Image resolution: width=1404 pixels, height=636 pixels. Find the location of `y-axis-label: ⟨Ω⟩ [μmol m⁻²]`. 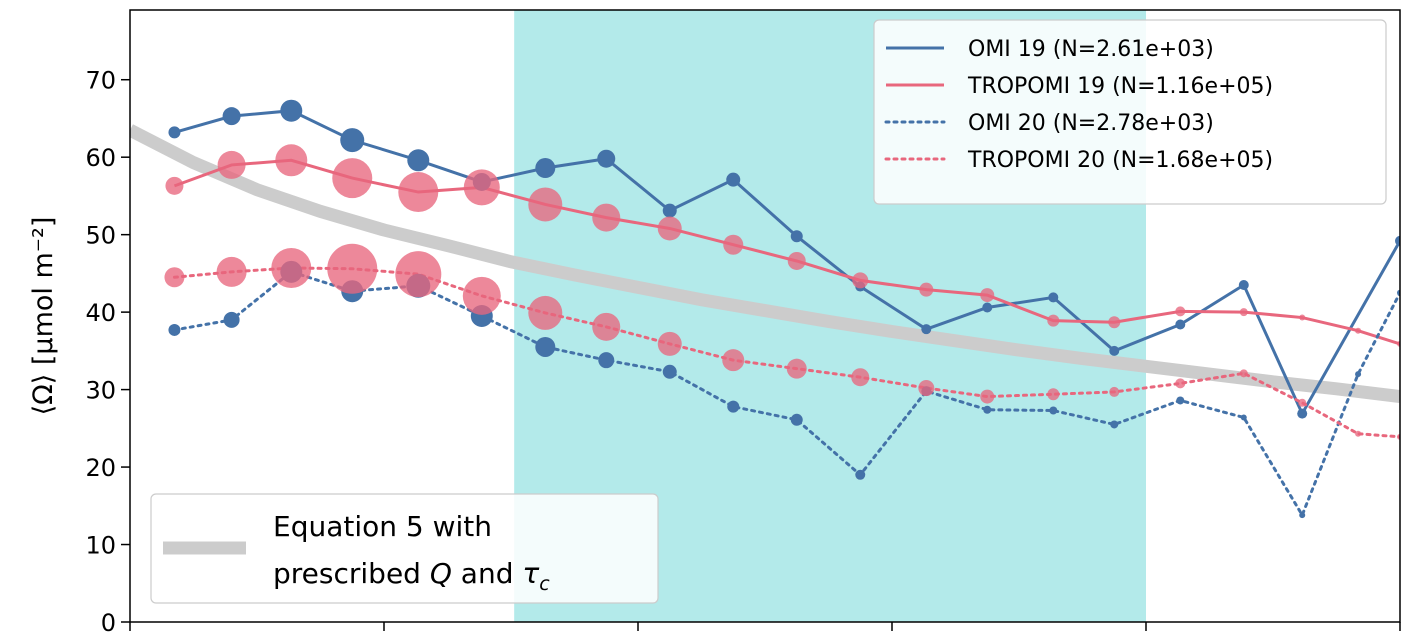

y-axis-label: ⟨Ω⟩ [μmol m⁻²] is located at coordinates (43, 316).